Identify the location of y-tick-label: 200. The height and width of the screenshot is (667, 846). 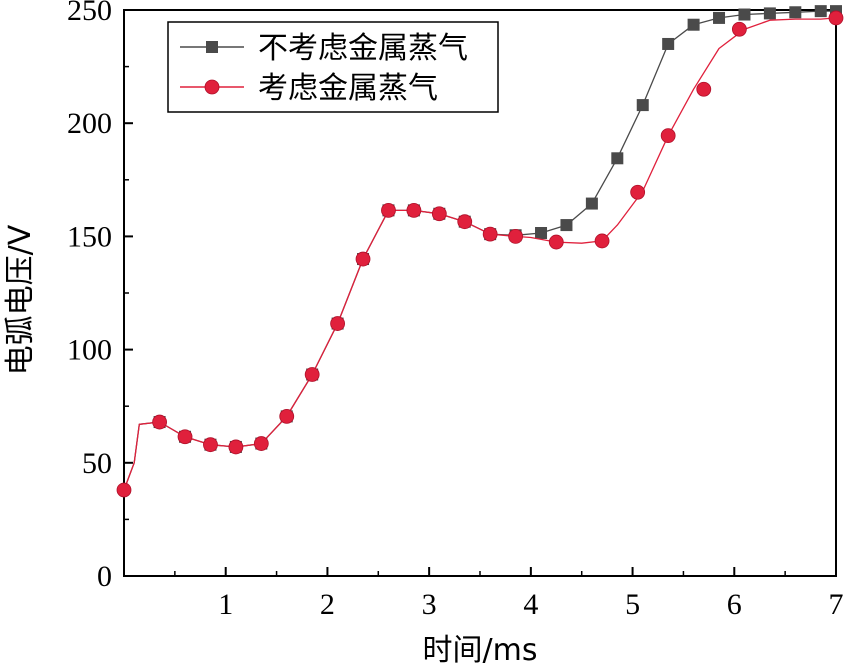
(89, 123).